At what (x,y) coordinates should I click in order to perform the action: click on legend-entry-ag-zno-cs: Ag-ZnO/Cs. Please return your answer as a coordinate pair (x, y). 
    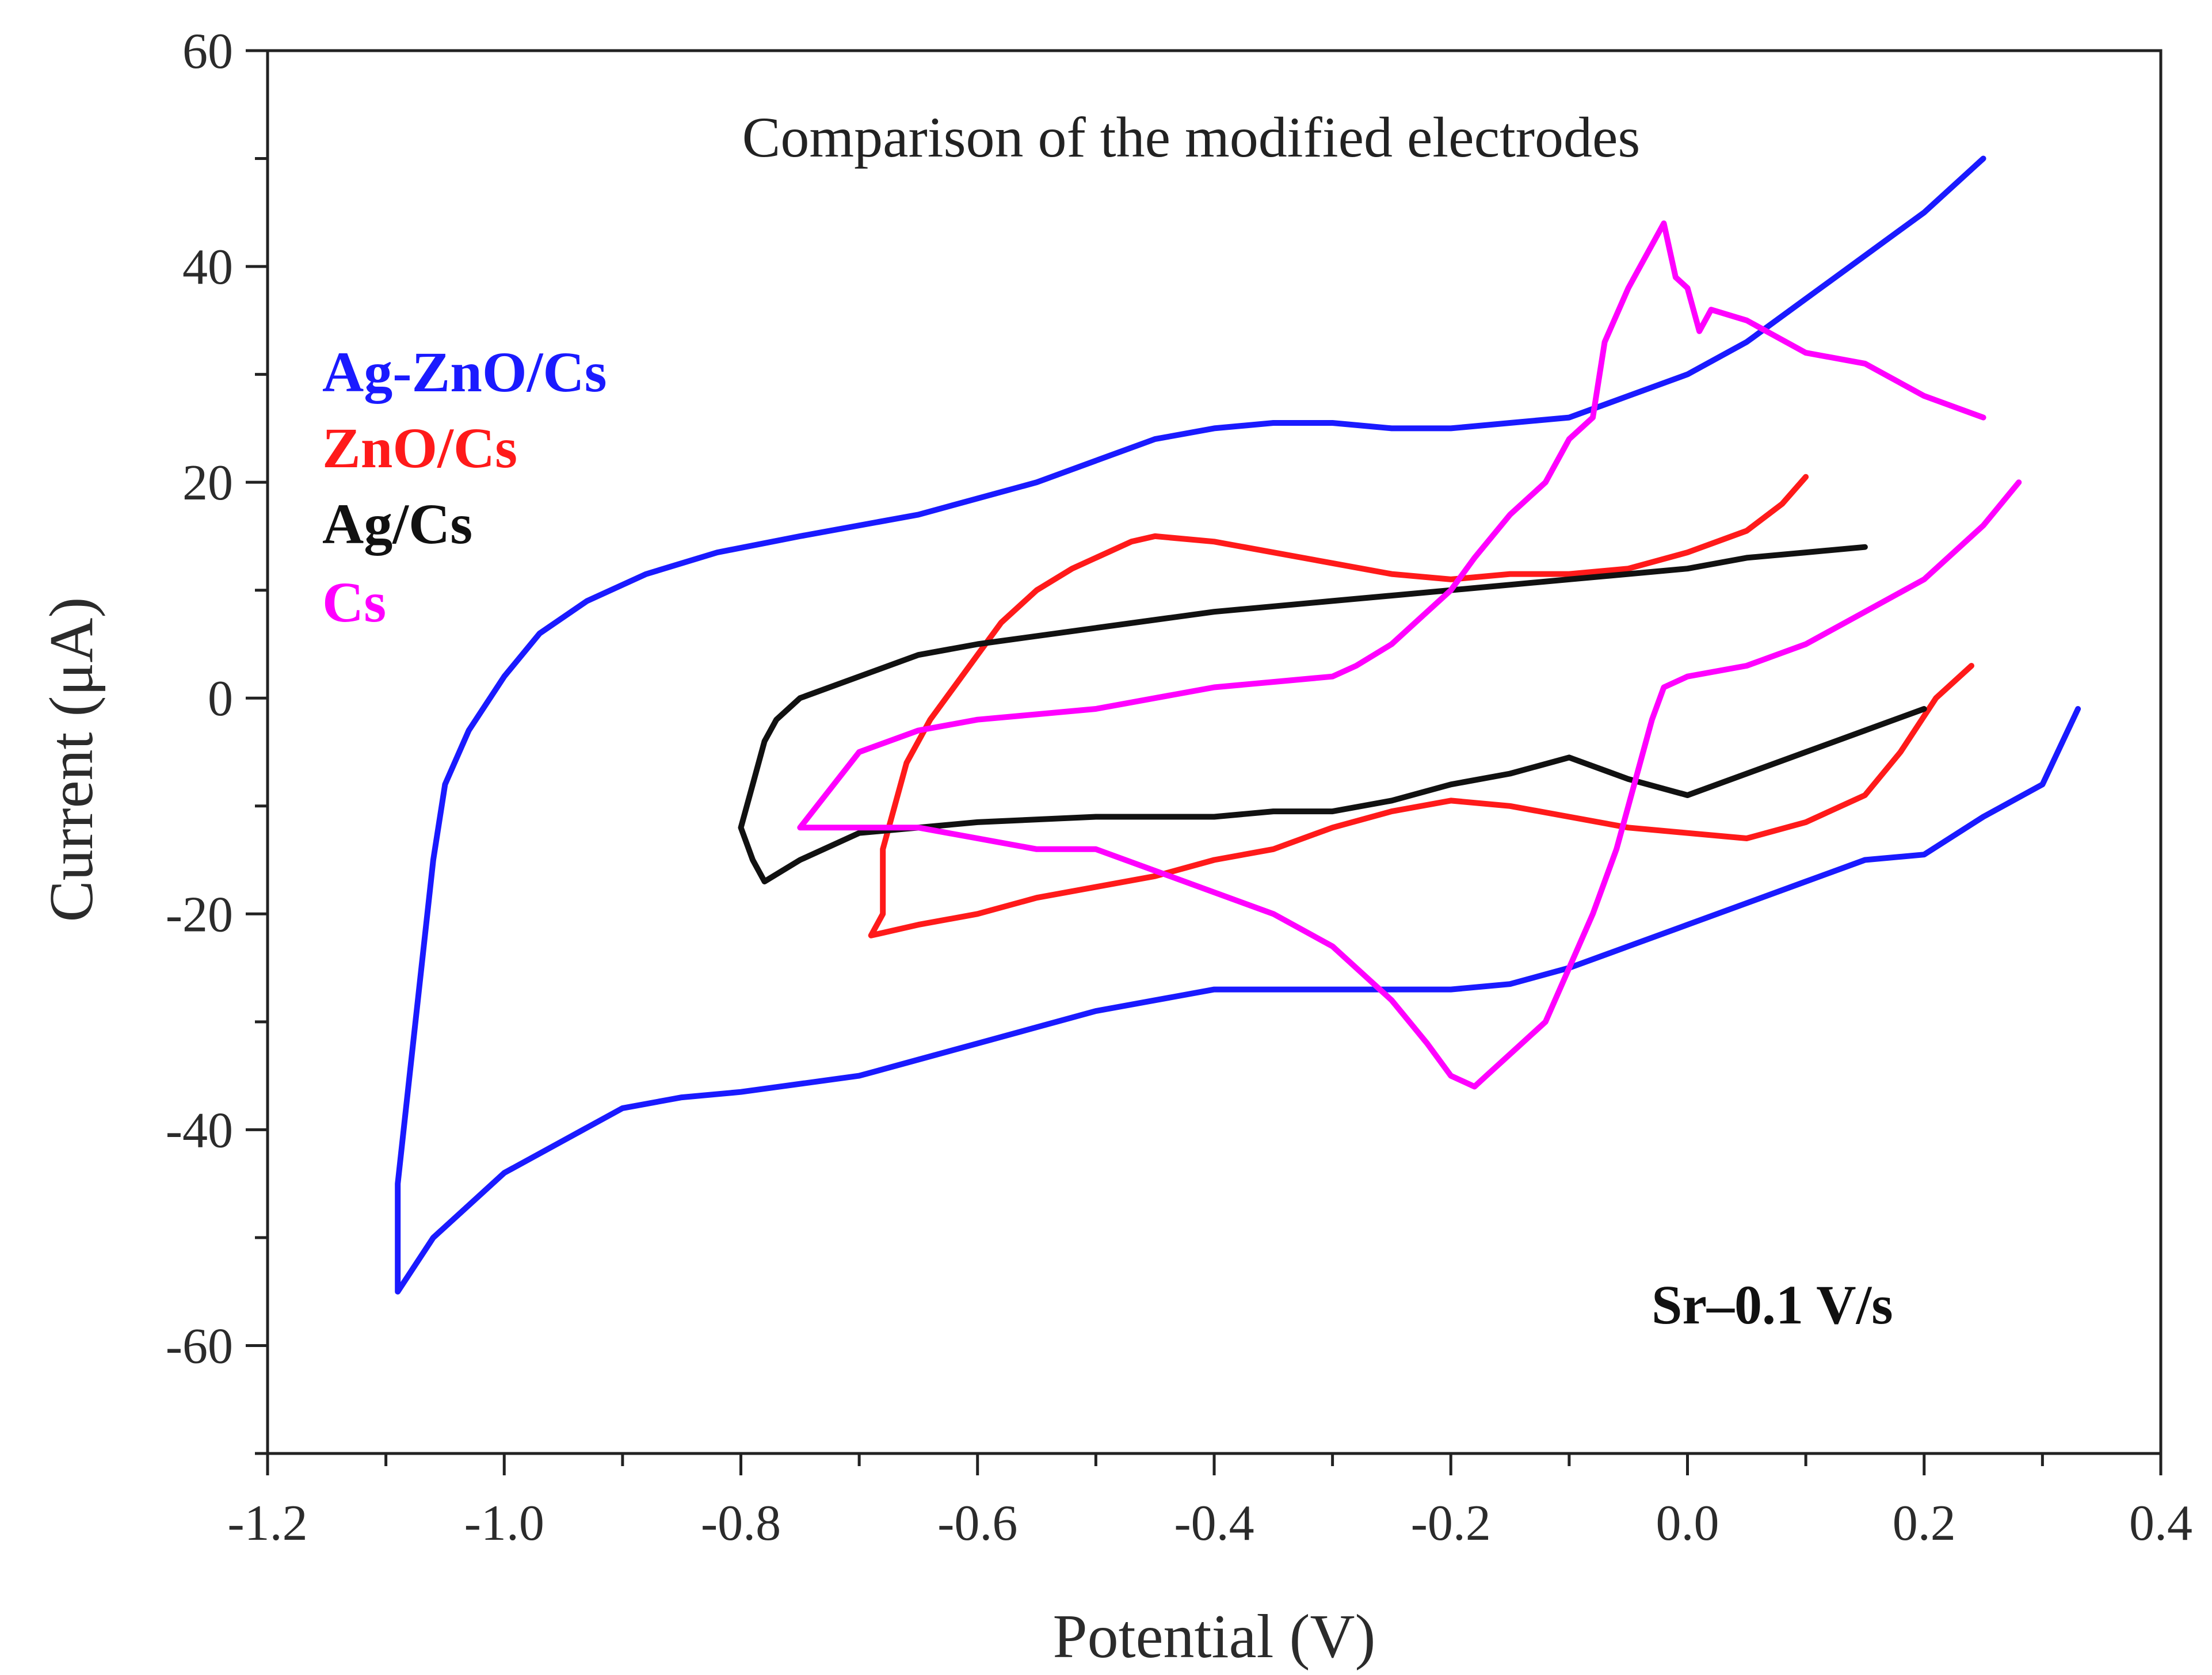
    Looking at the image, I should click on (464, 372).